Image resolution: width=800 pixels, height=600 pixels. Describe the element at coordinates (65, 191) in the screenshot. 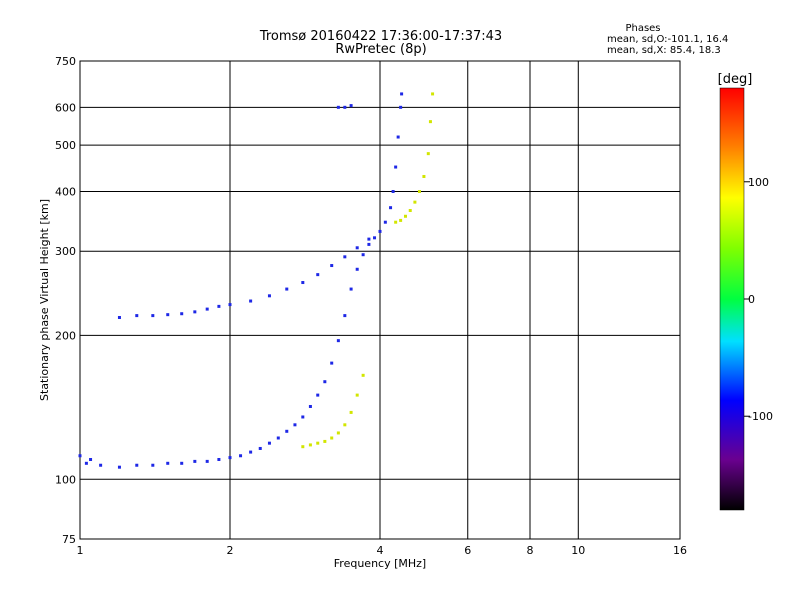

I see `y-tick-label: 400` at that location.